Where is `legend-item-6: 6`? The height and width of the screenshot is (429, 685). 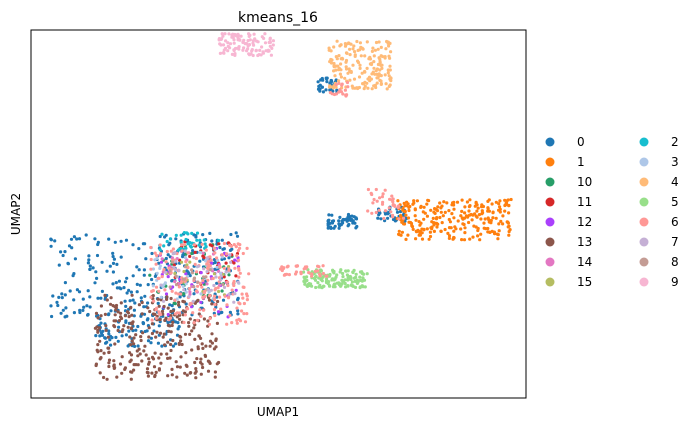
legend-item-6: 6 is located at coordinates (659, 222).